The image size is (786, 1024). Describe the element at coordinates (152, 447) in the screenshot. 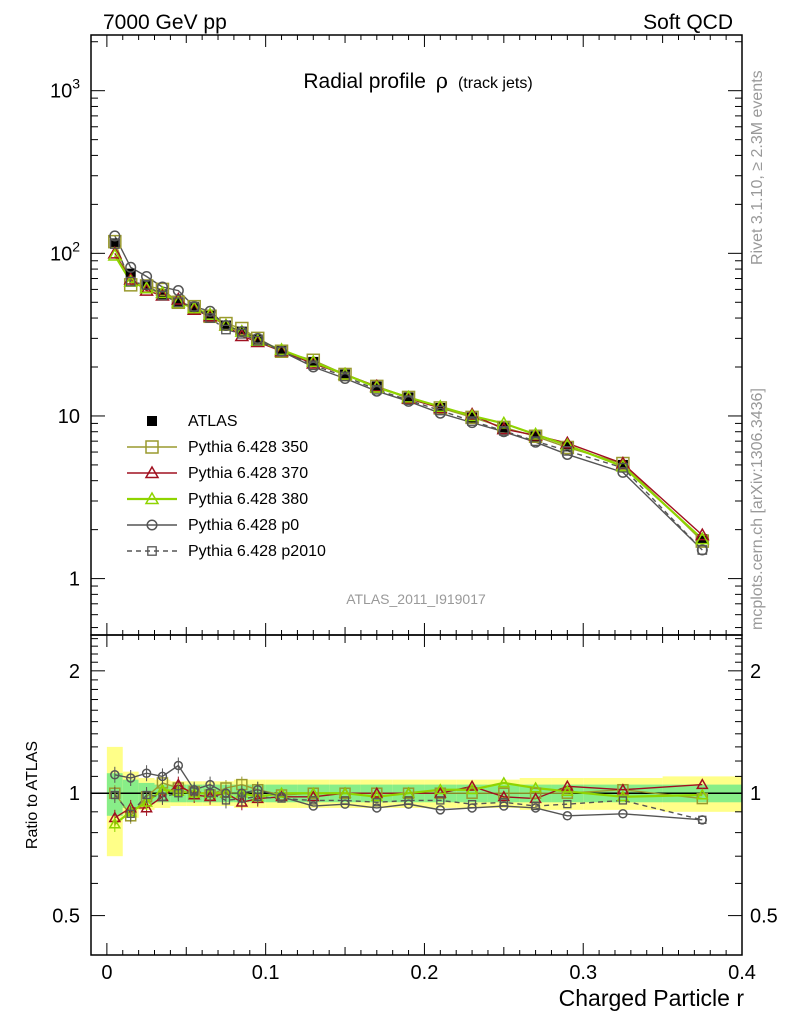

I see `legend-marker-p350` at that location.